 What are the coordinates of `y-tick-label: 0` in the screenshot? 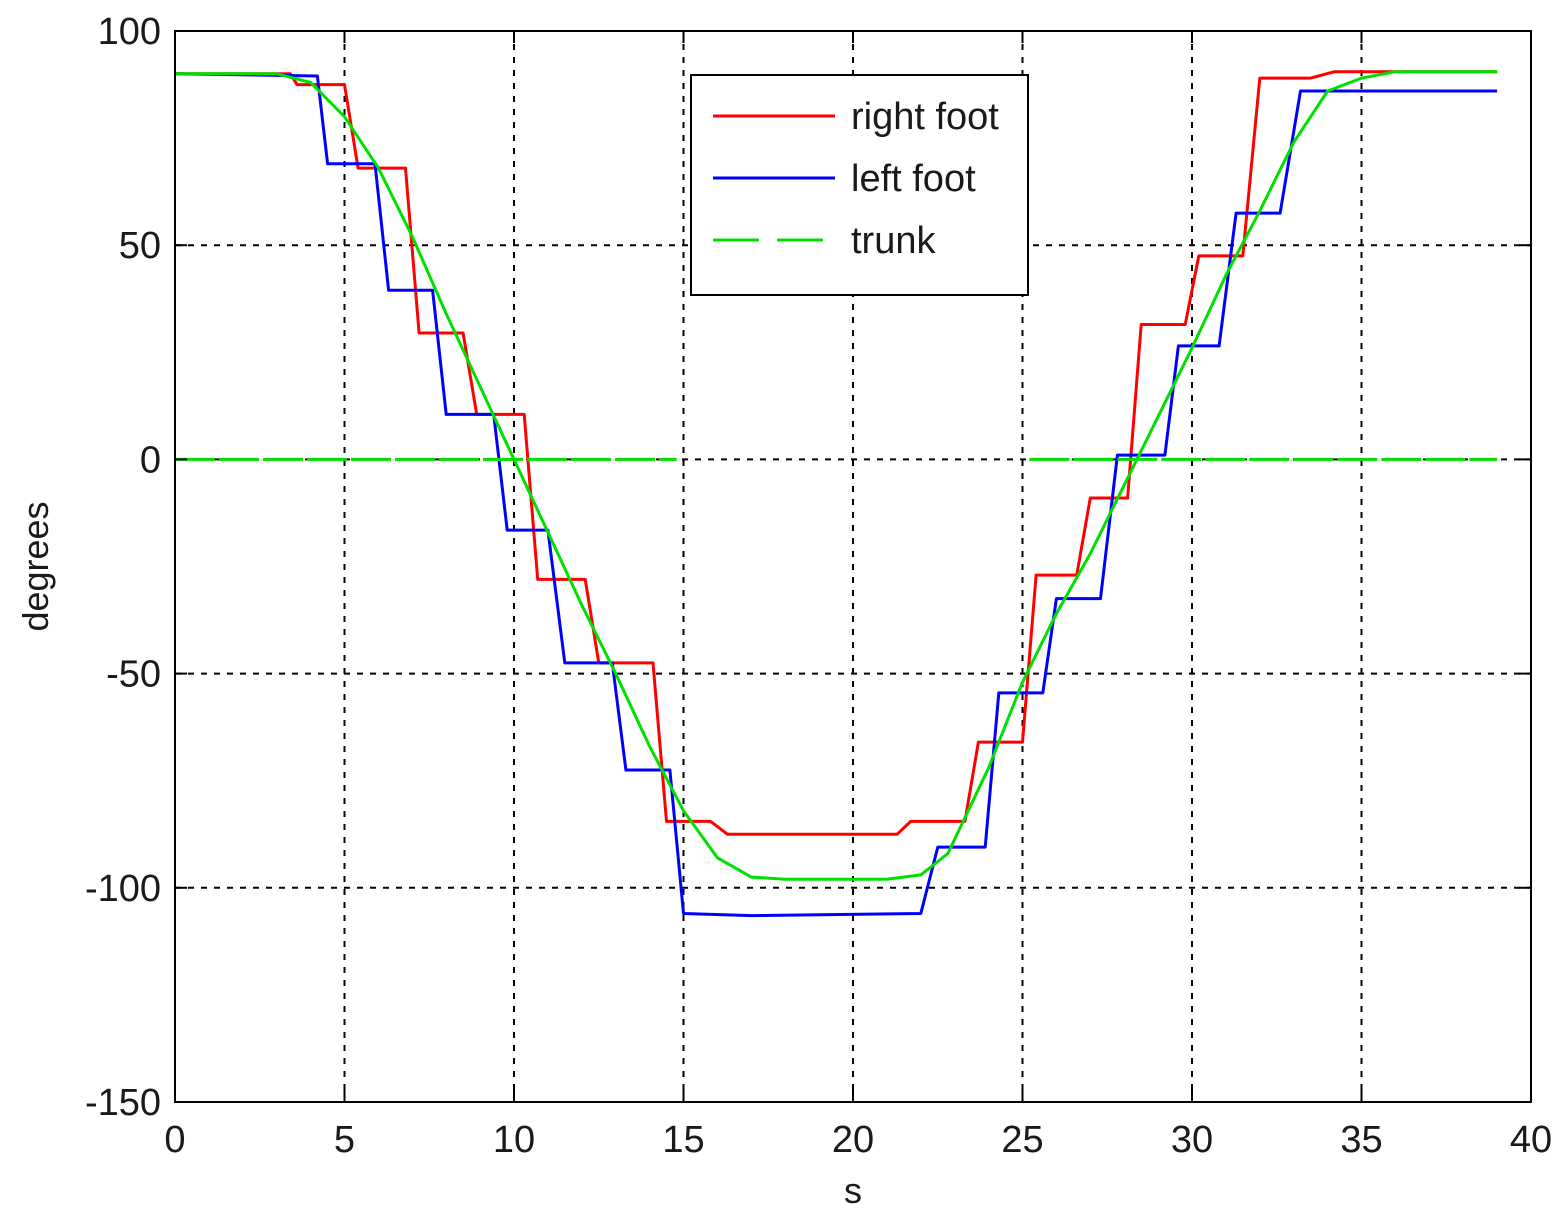 It's located at (150, 460).